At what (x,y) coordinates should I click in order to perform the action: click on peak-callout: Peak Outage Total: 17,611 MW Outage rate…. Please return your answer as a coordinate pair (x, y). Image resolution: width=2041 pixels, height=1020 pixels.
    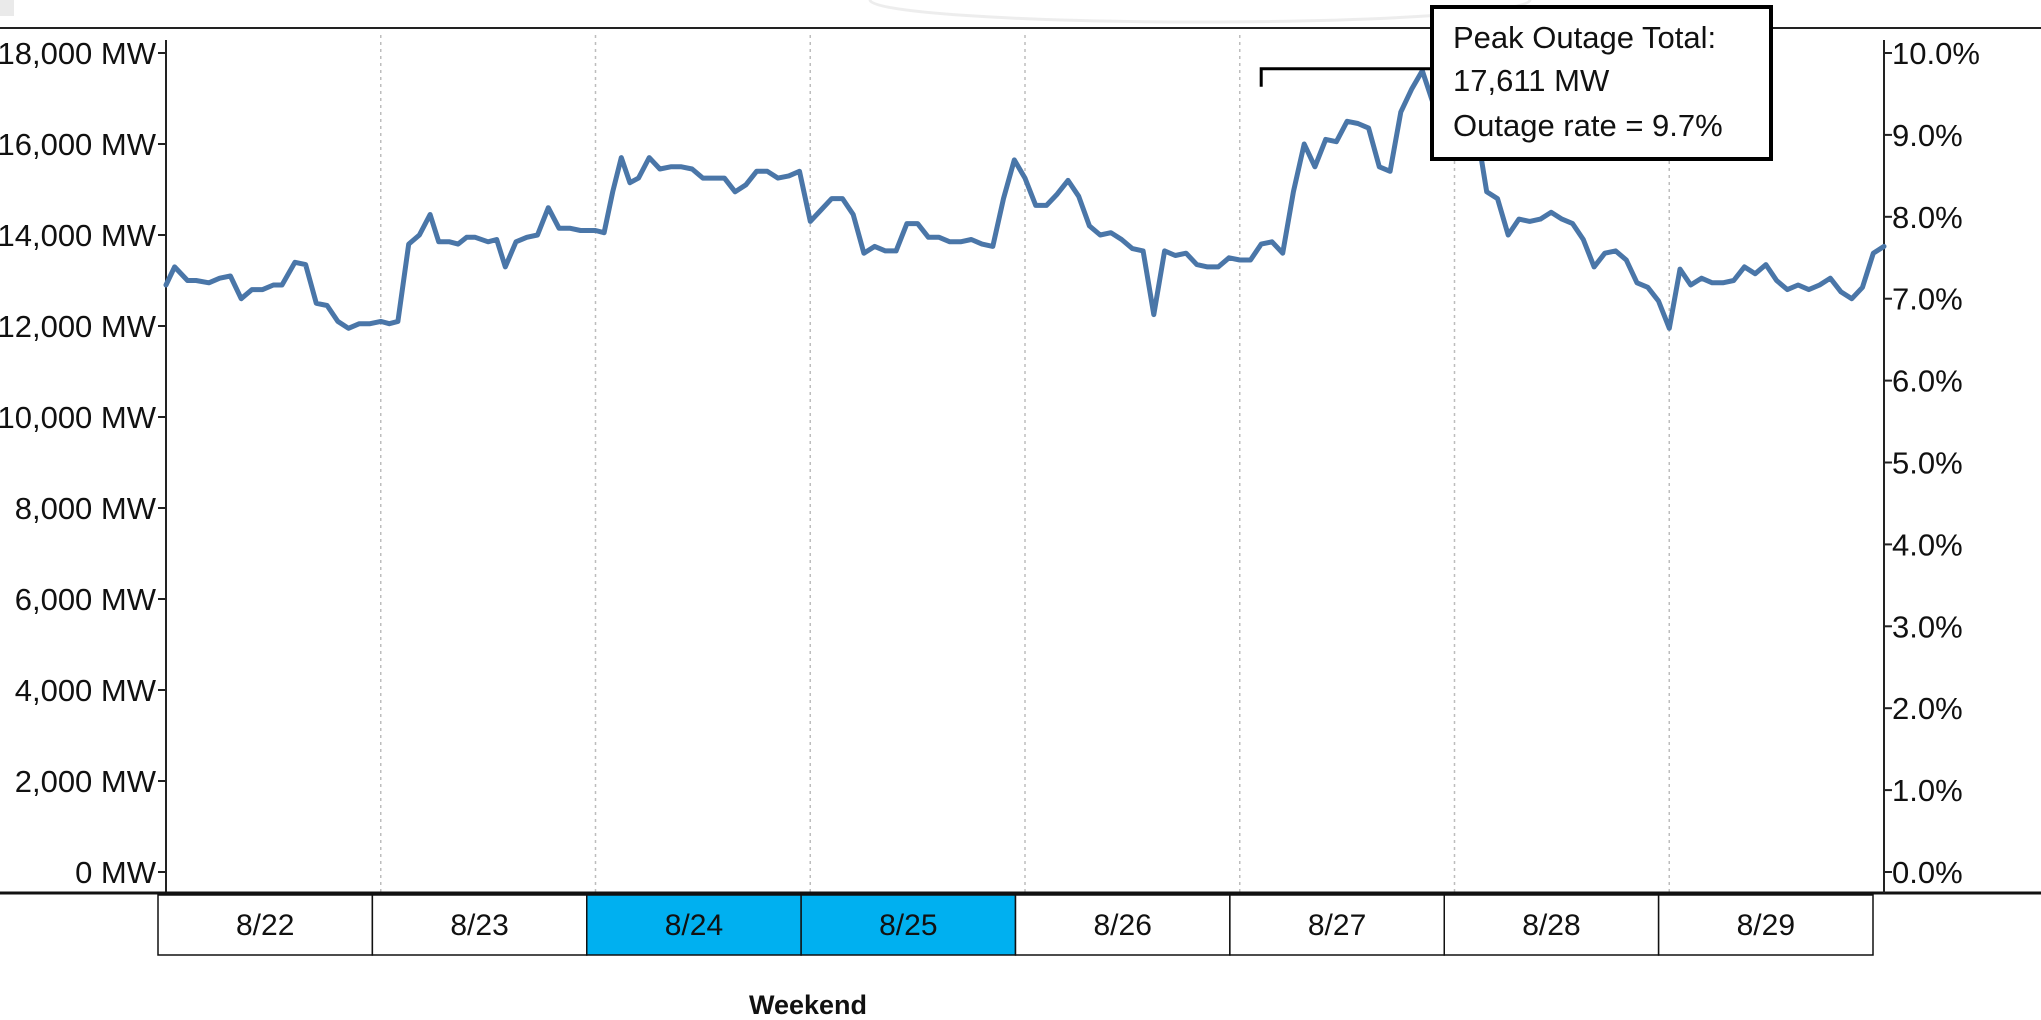
    Looking at the image, I should click on (1516, 83).